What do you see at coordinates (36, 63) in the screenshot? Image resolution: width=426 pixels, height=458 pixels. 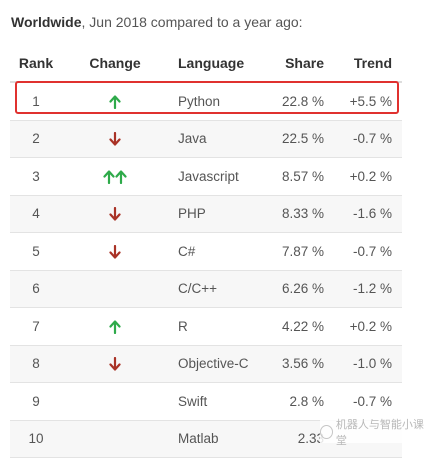 I see `header-rank: Rank` at bounding box center [36, 63].